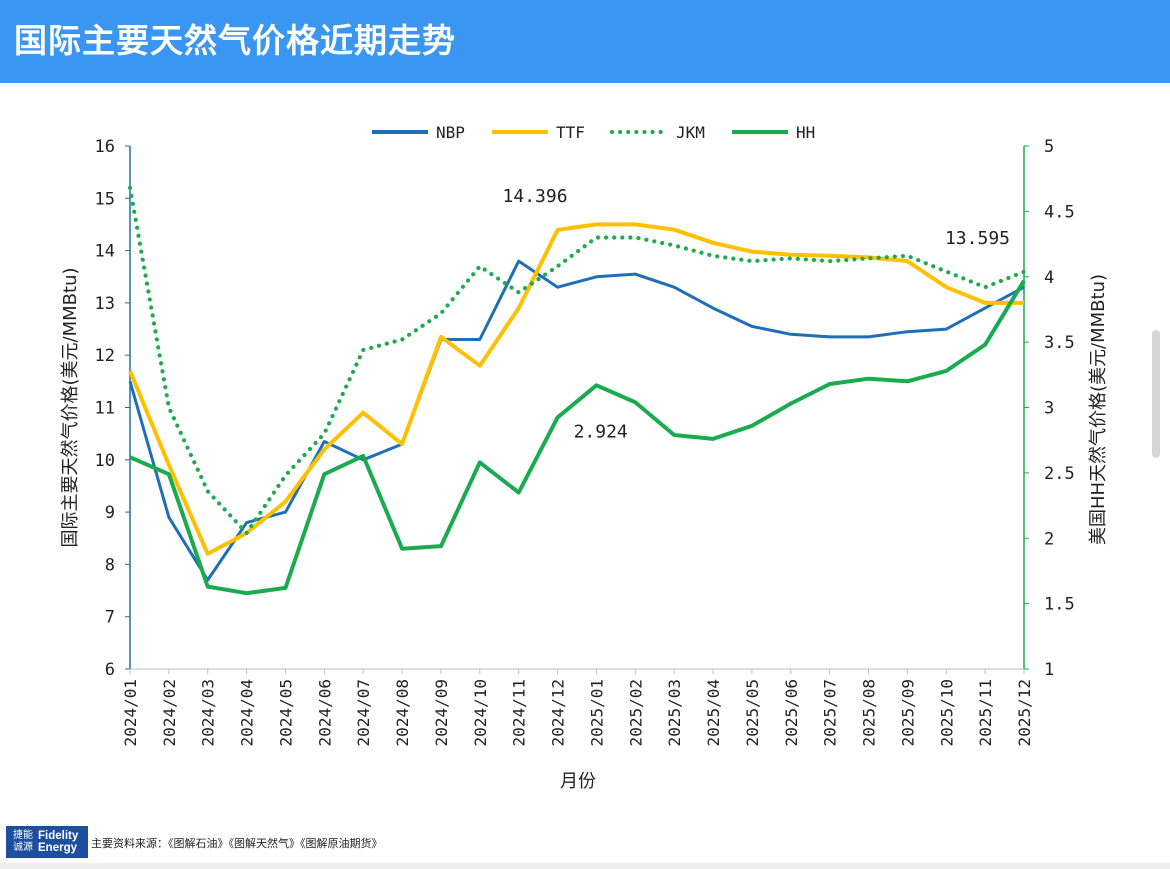 Image resolution: width=1170 pixels, height=869 pixels. I want to click on left-tick-label: 15, so click(105, 199).